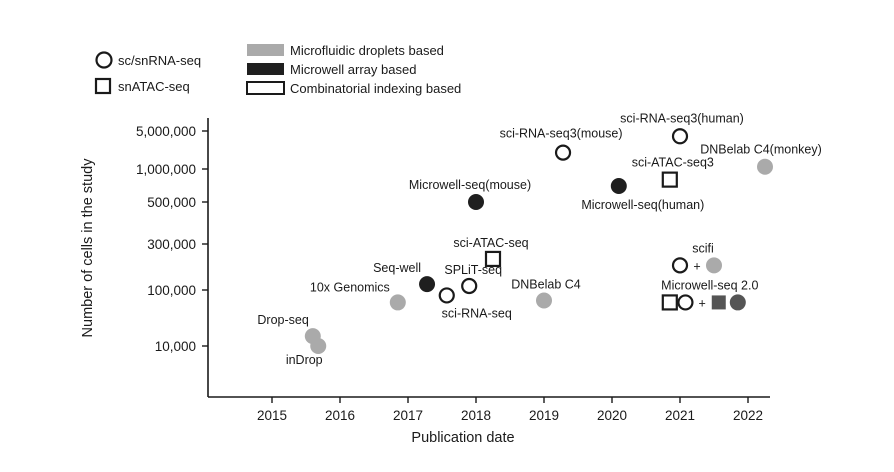 The image size is (894, 472). Describe the element at coordinates (544, 415) in the screenshot. I see `x-tick-label: 2019` at that location.